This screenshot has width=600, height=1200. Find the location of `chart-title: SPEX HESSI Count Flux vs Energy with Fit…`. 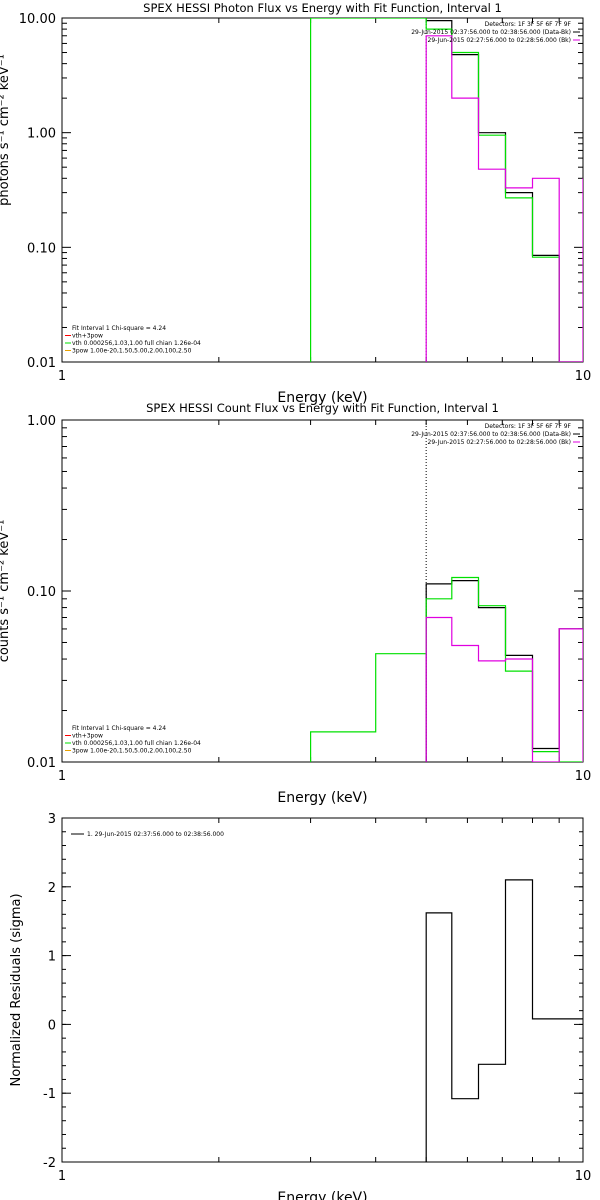

chart-title: SPEX HESSI Count Flux vs Energy with Fit… is located at coordinates (322, 408).